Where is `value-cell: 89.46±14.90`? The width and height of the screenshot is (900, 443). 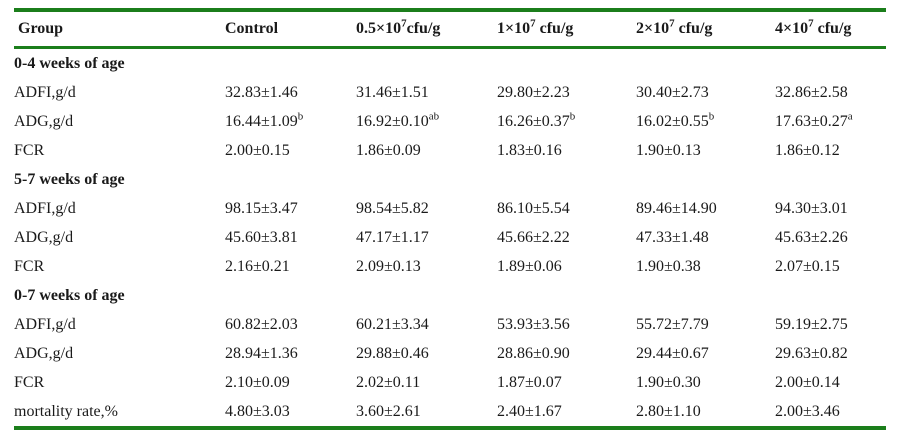 value-cell: 89.46±14.90 is located at coordinates (676, 208).